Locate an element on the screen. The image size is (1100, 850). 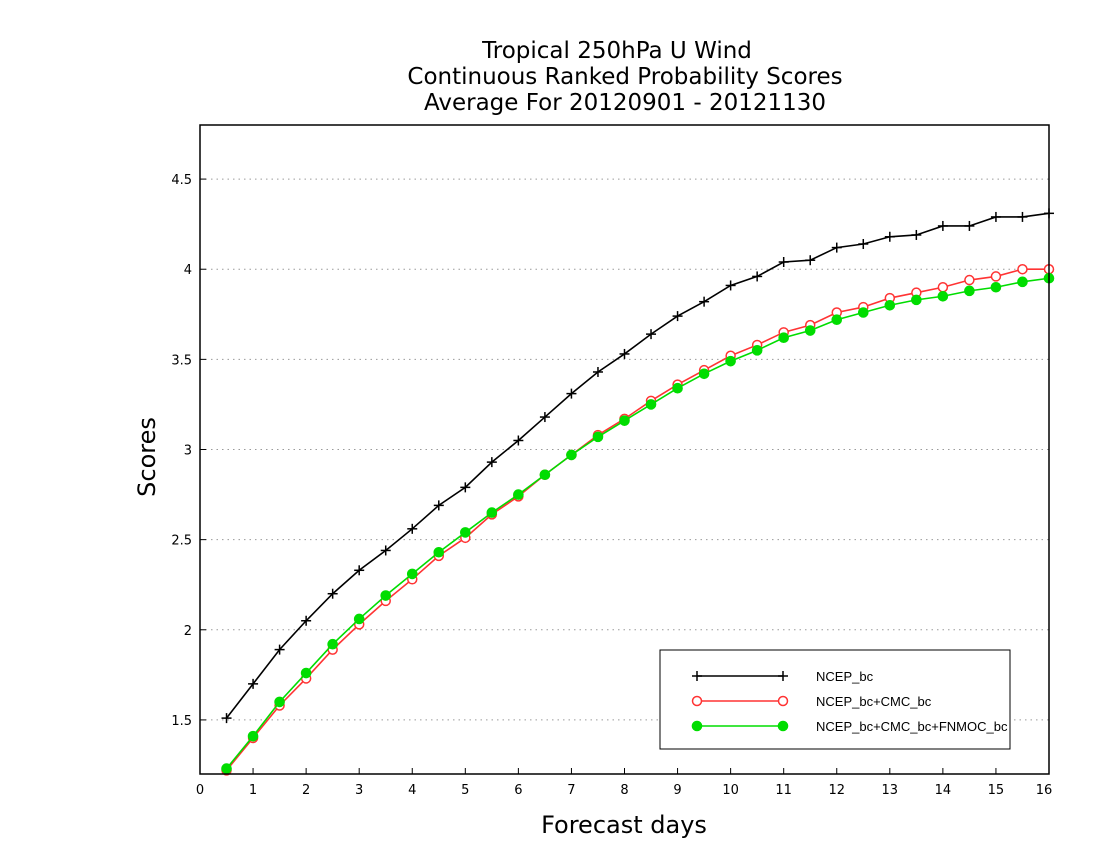
chart-title-line-2: Continuous Ranked Probability Scores is located at coordinates (624, 77).